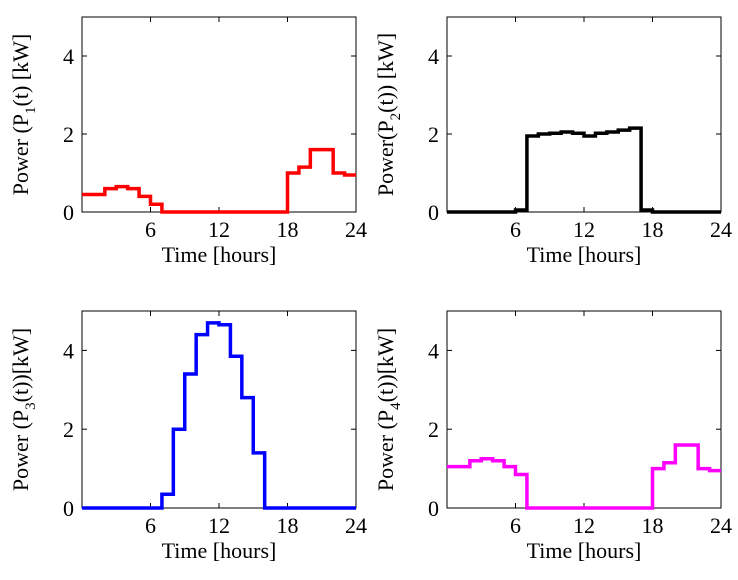  I want to click on y-axis-label-suffix: (t)) [kW], so click(385, 73).